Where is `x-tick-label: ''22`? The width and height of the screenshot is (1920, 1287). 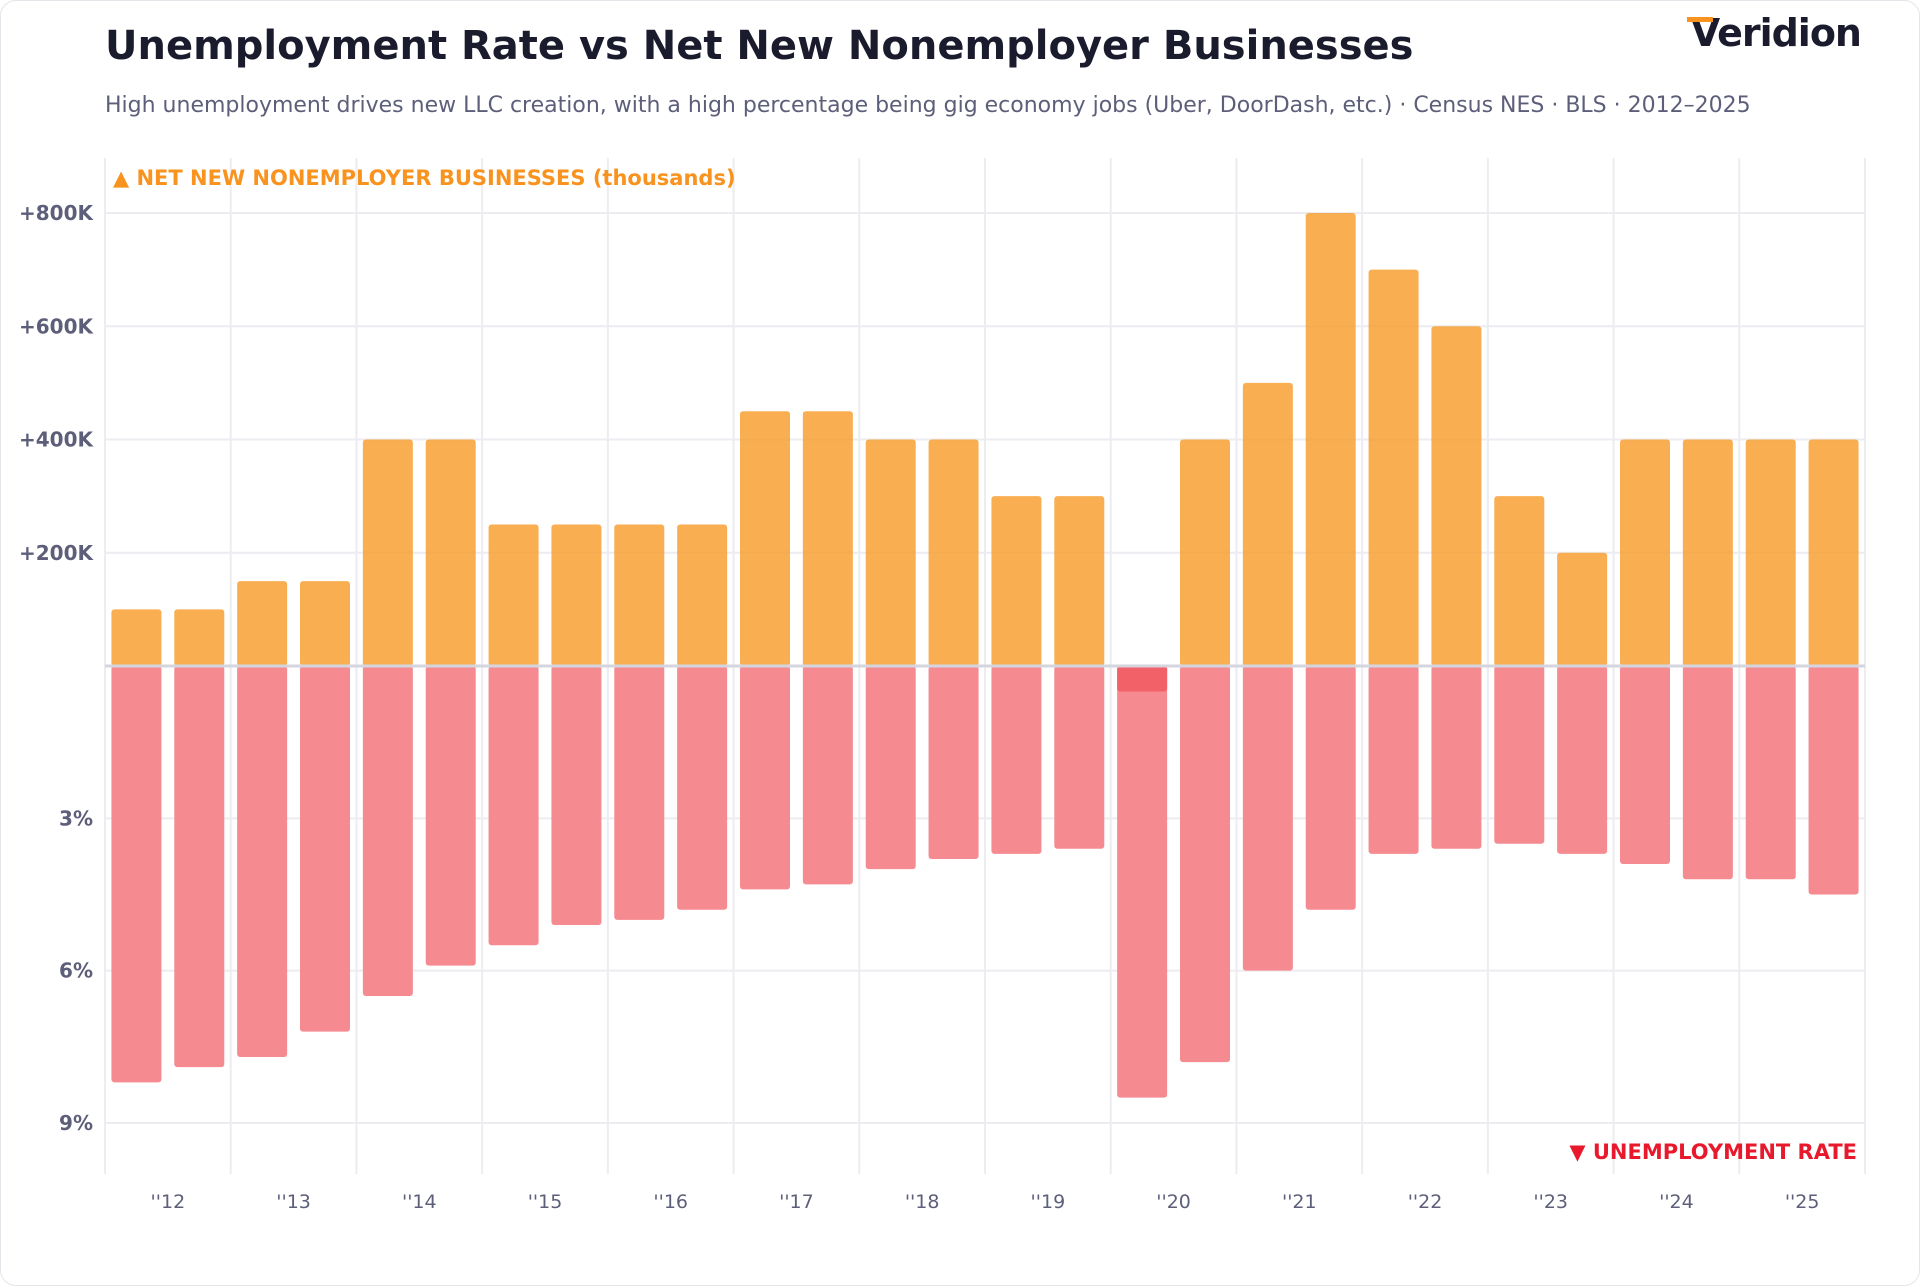
x-tick-label: ''22 is located at coordinates (1425, 1202).